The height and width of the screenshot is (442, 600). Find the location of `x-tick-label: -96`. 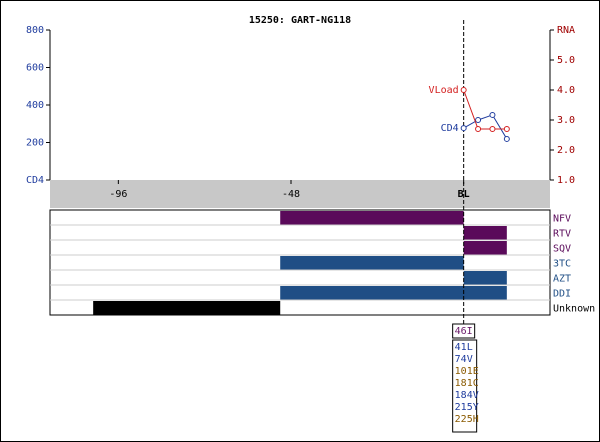

x-tick-label: -96 is located at coordinates (118, 194).